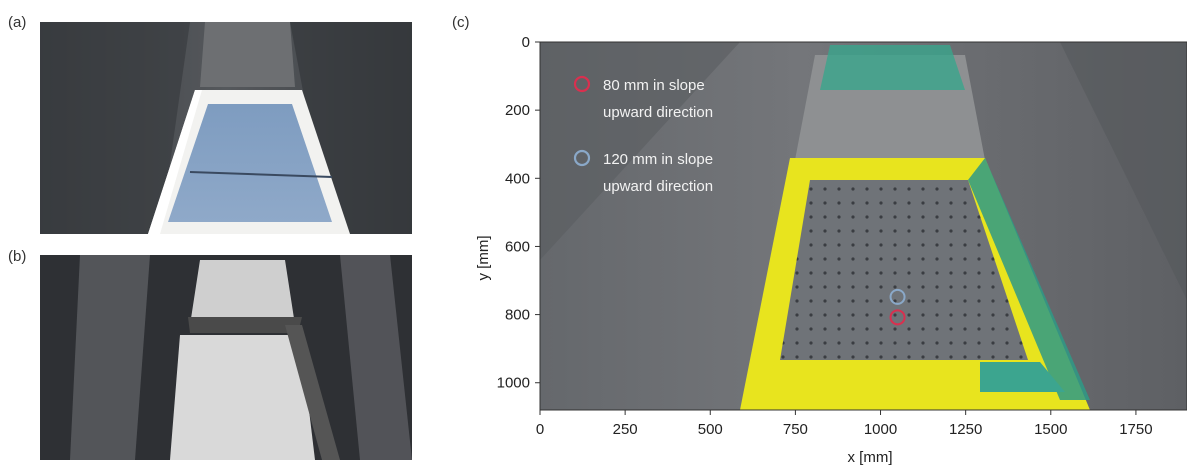 This screenshot has height=466, width=1187. I want to click on legend-label-120mm-line2: upward direction, so click(658, 186).